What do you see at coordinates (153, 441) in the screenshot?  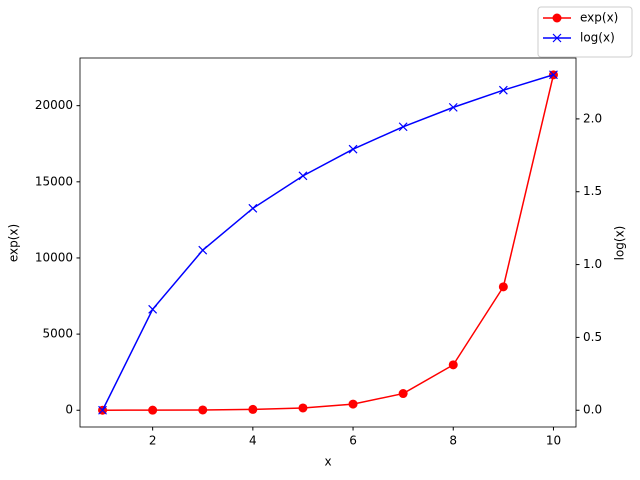 I see `x-tick-label: 2` at bounding box center [153, 441].